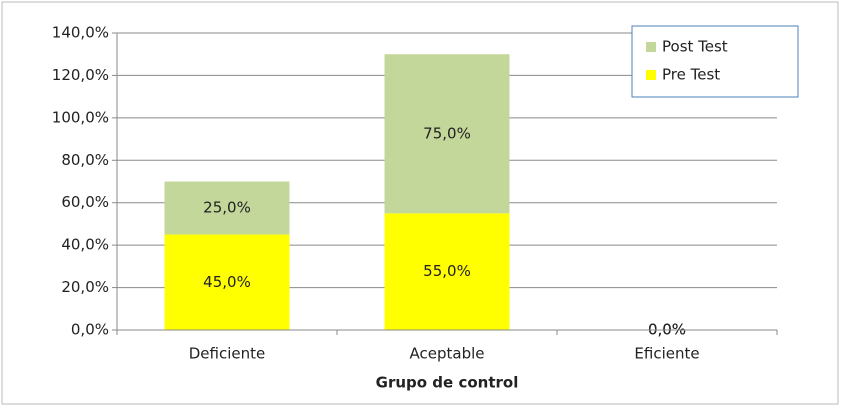  What do you see at coordinates (80, 33) in the screenshot?
I see `y-tick-label: 140,0%` at bounding box center [80, 33].